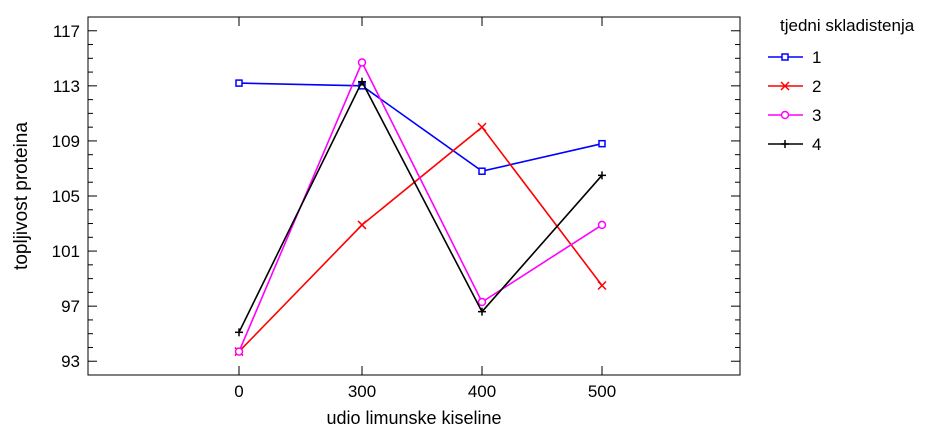 The width and height of the screenshot is (952, 434). I want to click on legend-title: tjedni skladistenja, so click(847, 25).